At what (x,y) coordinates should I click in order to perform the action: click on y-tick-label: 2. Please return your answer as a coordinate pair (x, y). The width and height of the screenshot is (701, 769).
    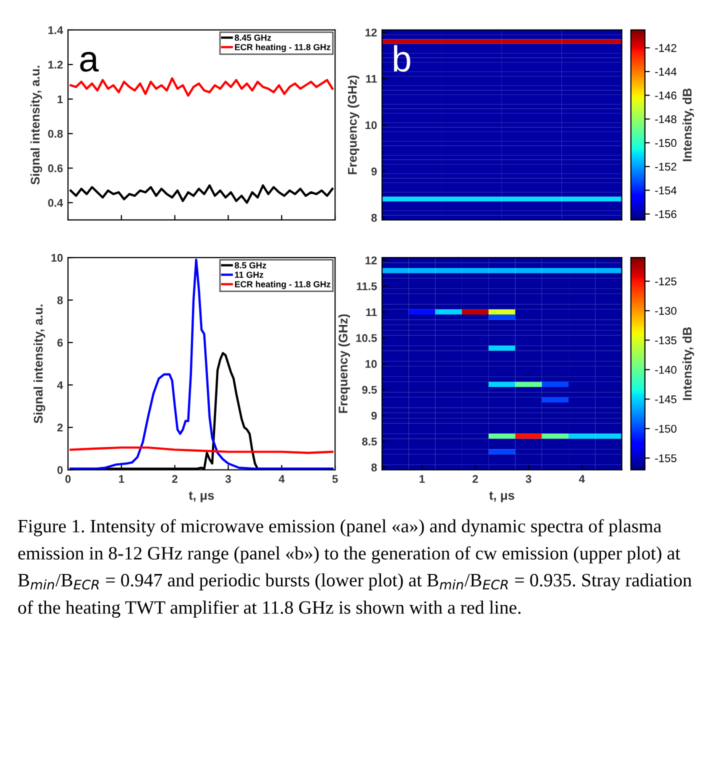
    Looking at the image, I should click on (60, 428).